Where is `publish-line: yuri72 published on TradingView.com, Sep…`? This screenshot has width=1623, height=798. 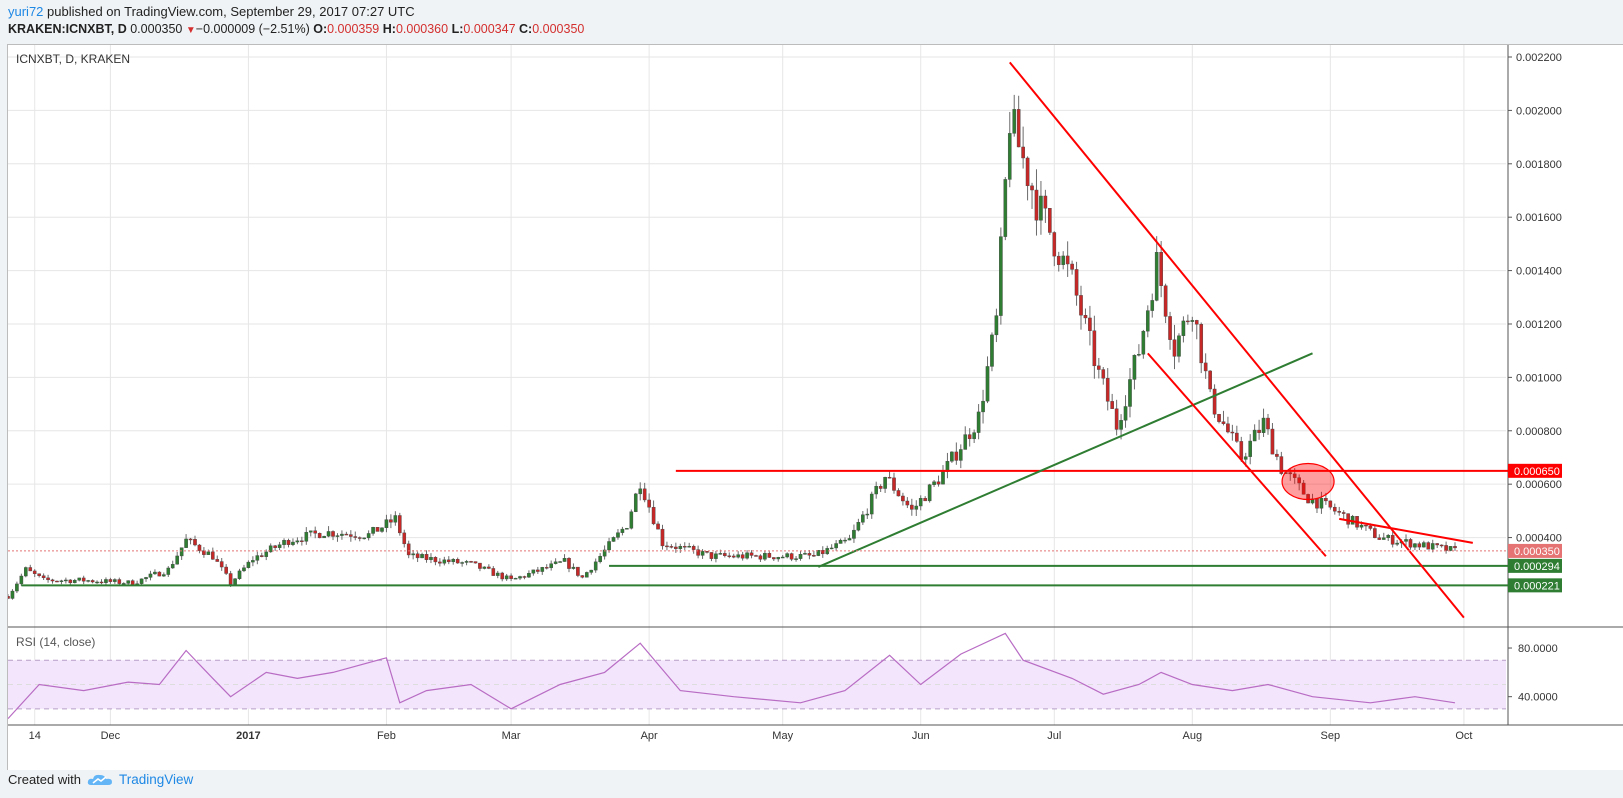
publish-line: yuri72 published on TradingView.com, Sep… is located at coordinates (211, 11).